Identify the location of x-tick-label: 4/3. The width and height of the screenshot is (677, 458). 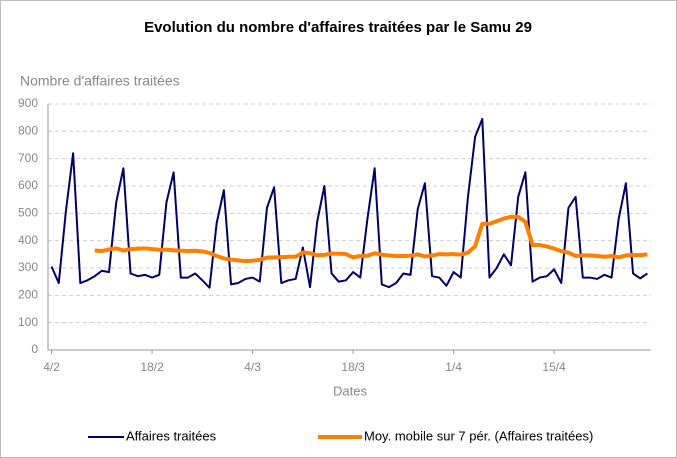
(252, 367).